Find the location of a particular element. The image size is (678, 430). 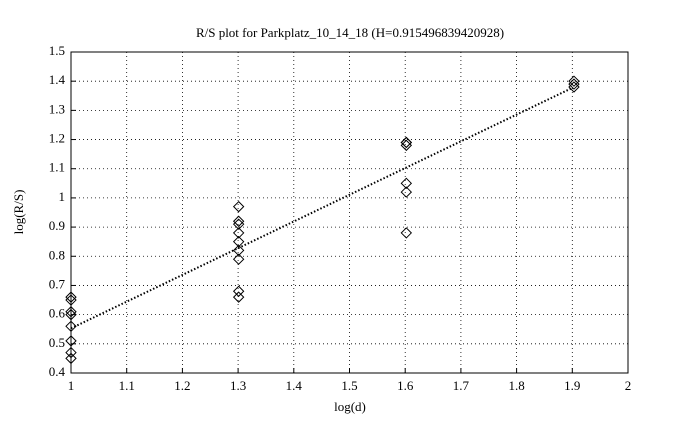

y-tick-label: 1.5 is located at coordinates (57, 50).